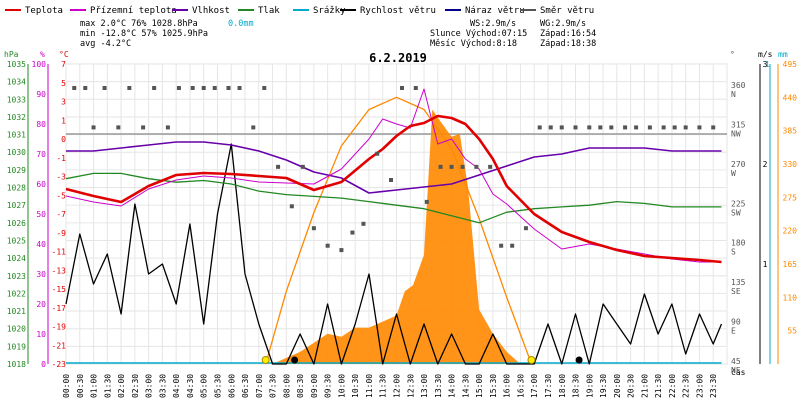 This screenshot has height=404, width=800. Describe the element at coordinates (738, 85) in the screenshot. I see `direction-tick: 360` at that location.